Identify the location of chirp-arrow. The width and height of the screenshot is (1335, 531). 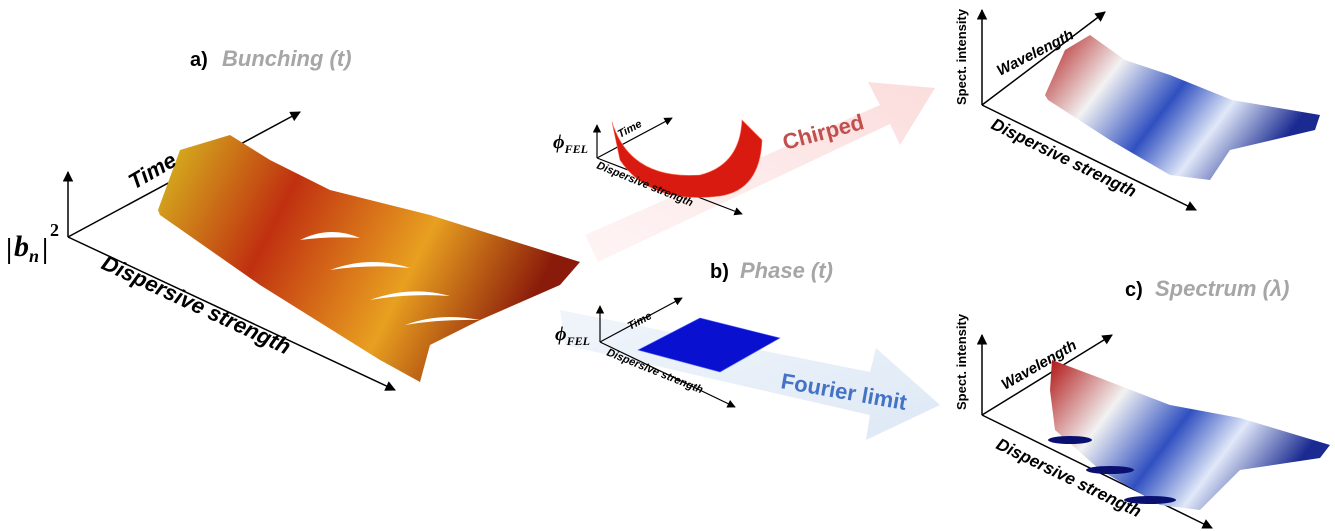
(760, 172).